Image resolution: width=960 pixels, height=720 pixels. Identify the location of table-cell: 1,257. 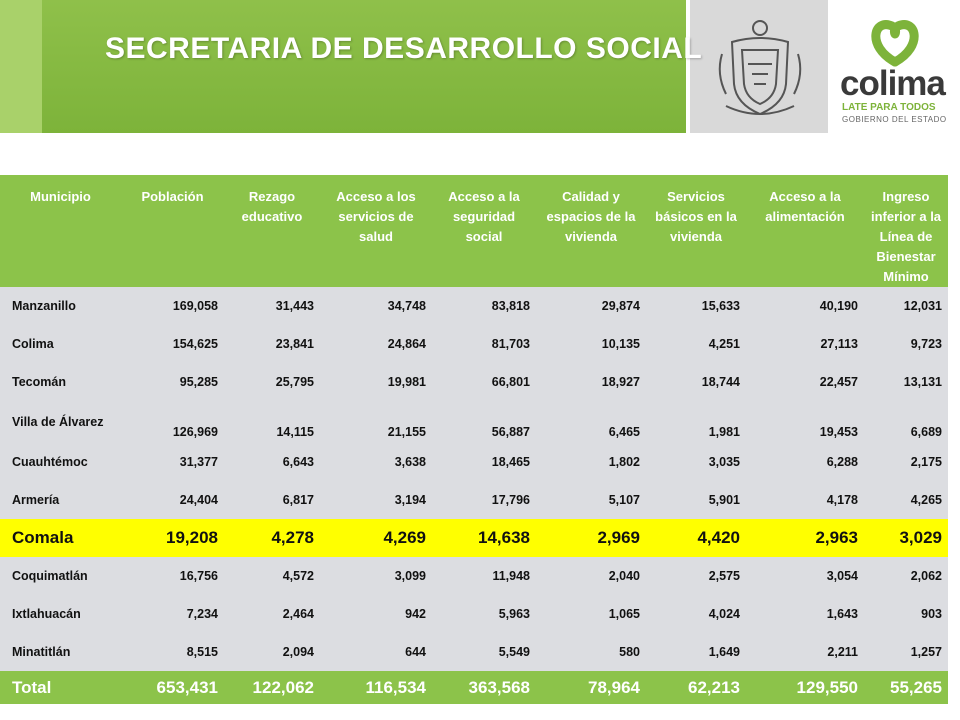
(906, 652).